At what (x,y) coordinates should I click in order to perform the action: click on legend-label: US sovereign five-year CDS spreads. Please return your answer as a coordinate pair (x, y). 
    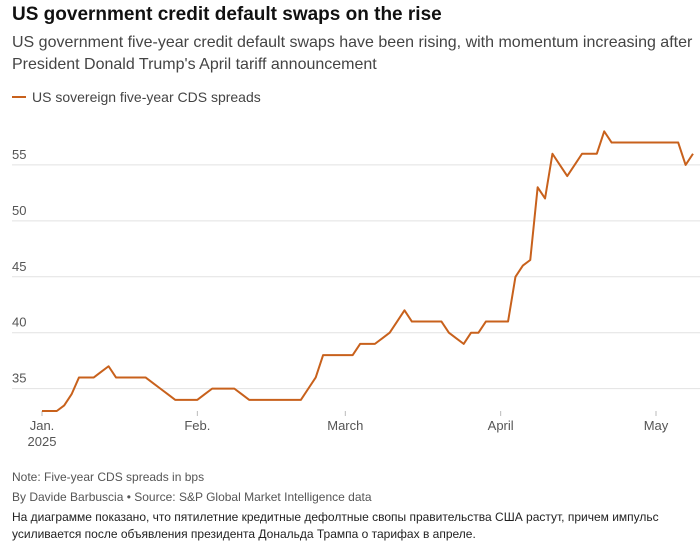
    Looking at the image, I should click on (146, 97).